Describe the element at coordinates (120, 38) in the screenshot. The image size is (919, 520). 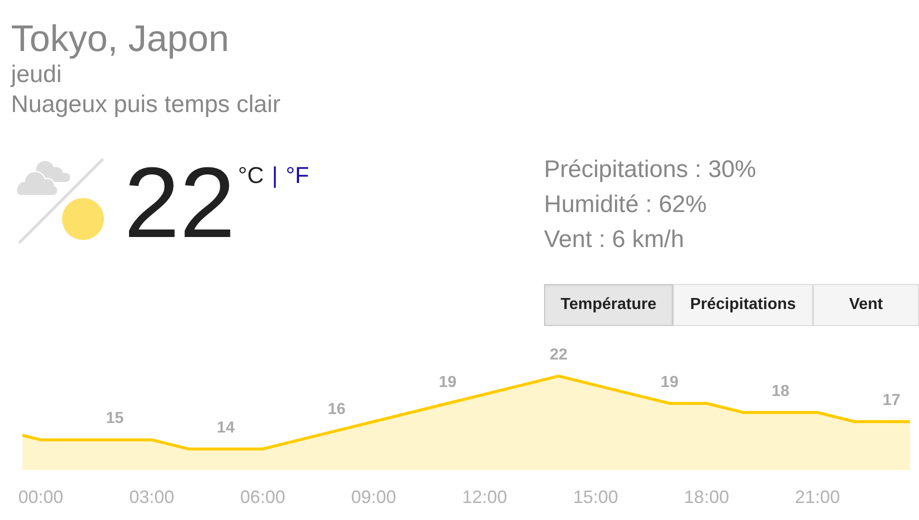
I see `chart-title: Tokyo, Japon` at that location.